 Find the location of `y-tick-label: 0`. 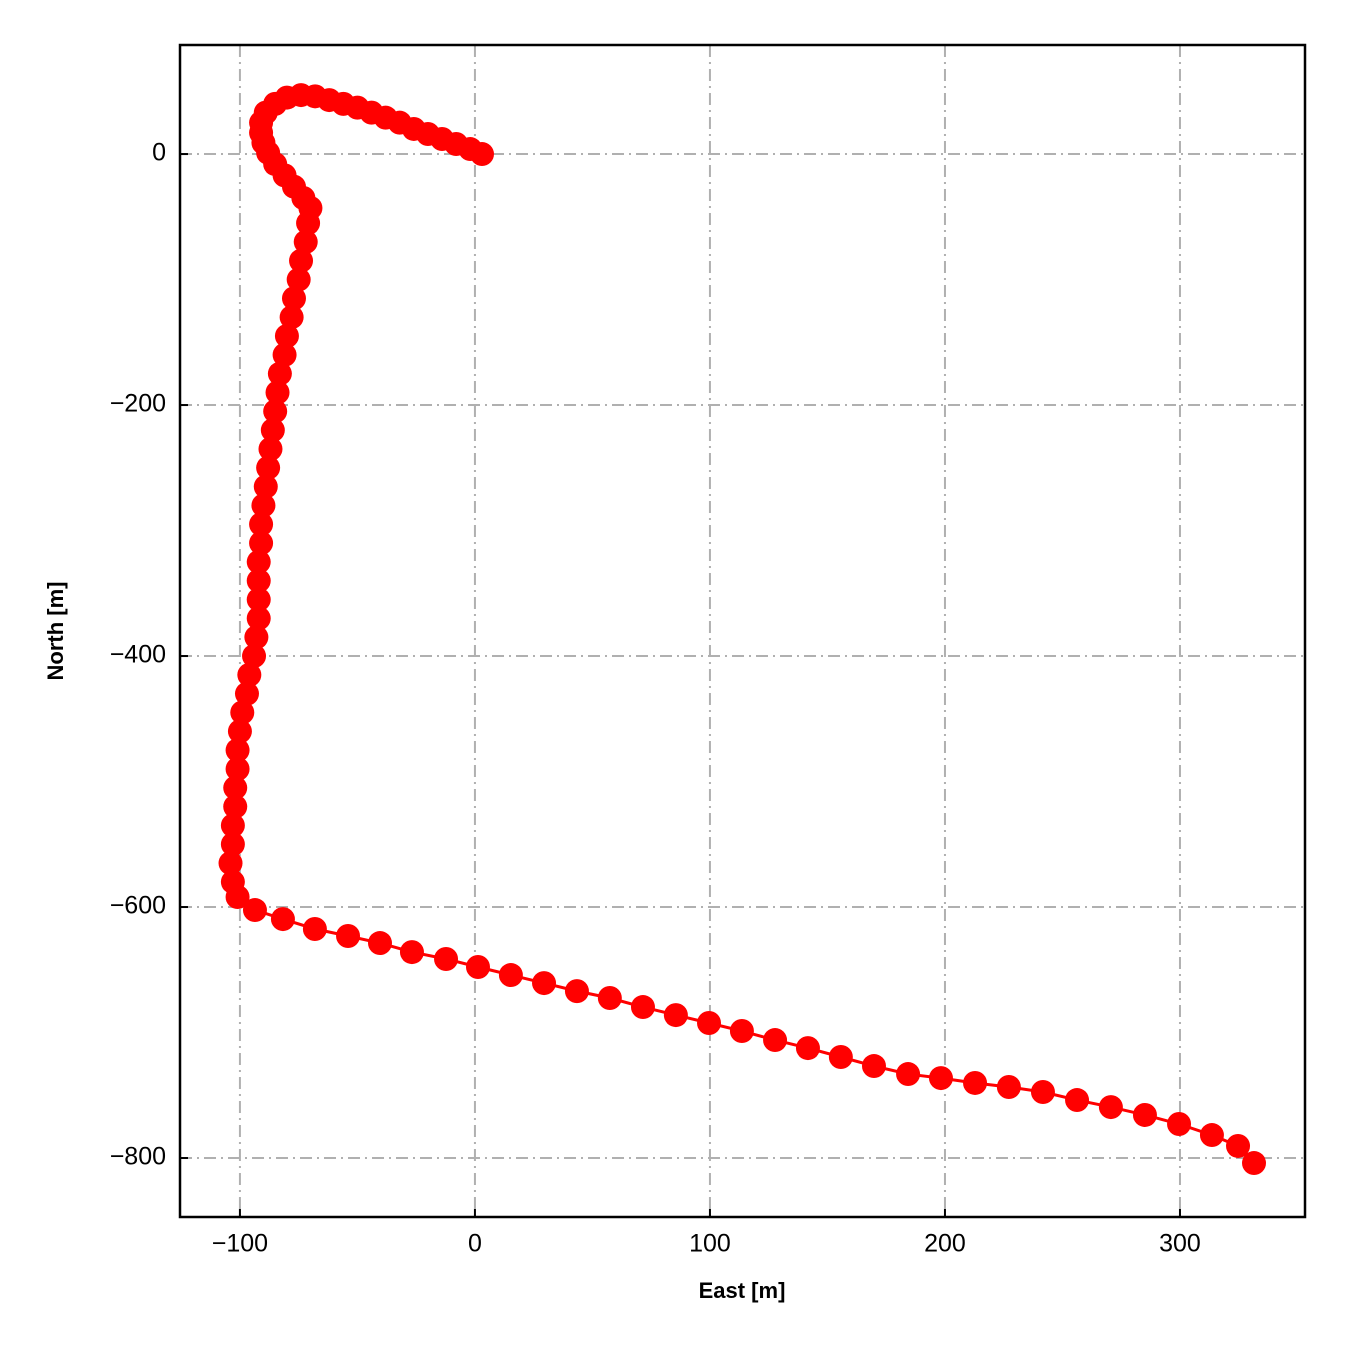

y-tick-label: 0 is located at coordinates (159, 153).